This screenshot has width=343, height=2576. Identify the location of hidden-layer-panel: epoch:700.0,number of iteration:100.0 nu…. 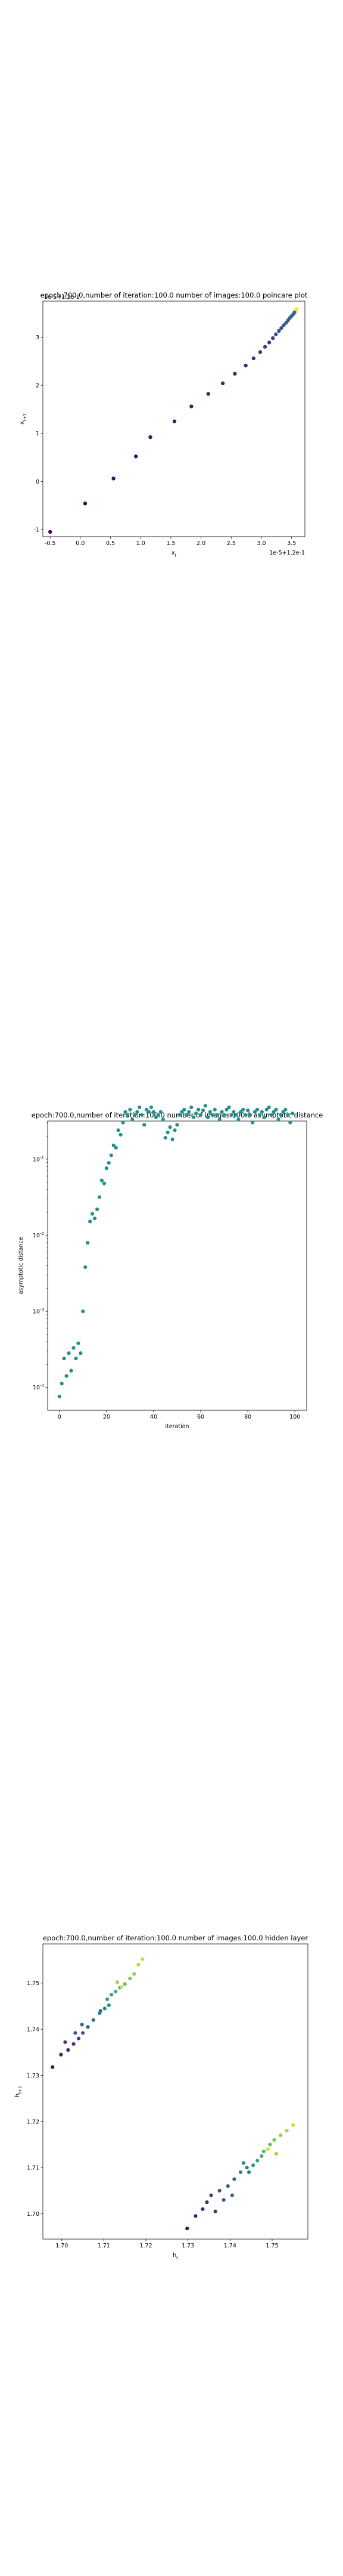
(171, 2099).